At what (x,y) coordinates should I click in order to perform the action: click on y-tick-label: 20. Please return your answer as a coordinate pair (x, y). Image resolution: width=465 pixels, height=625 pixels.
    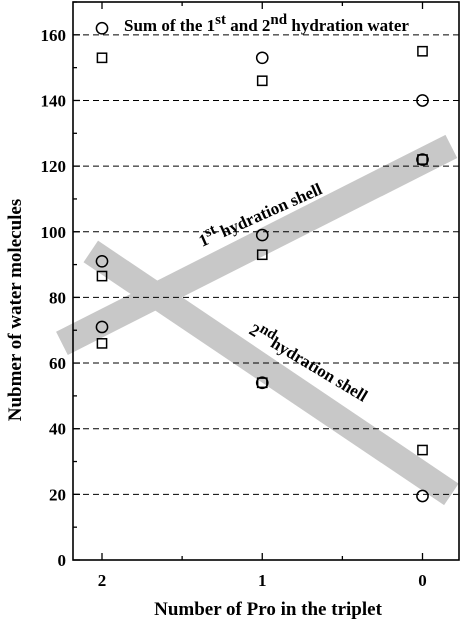
    Looking at the image, I should click on (57, 494).